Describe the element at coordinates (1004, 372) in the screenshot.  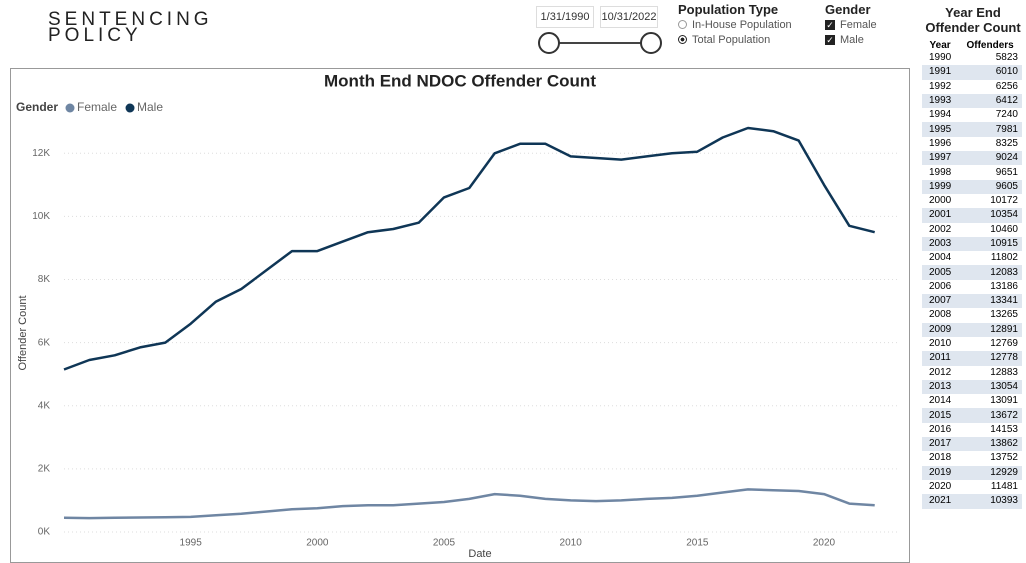
I see `table-cell: 12883` at that location.